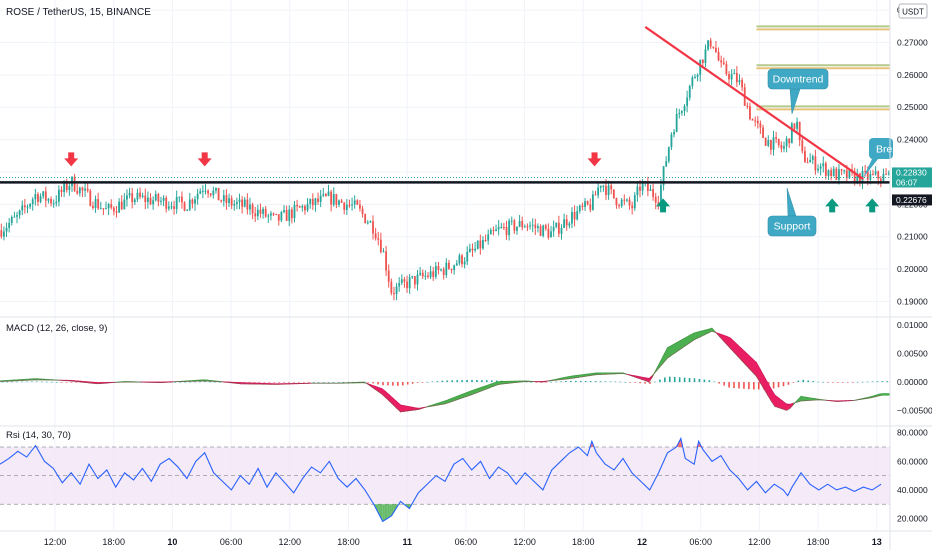 This screenshot has height=555, width=932. I want to click on signal-line, so click(440, 369).